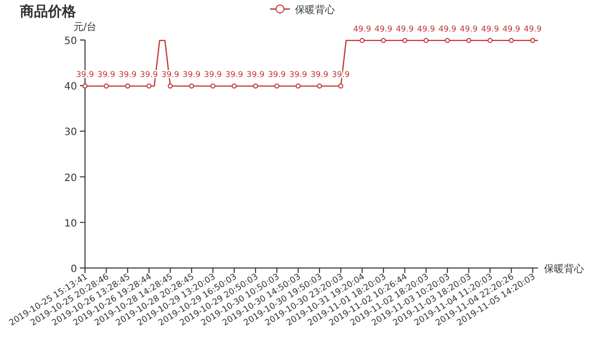 The height and width of the screenshot is (337, 600). Describe the element at coordinates (315, 10) in the screenshot. I see `legend-label: 保暖背心` at that location.